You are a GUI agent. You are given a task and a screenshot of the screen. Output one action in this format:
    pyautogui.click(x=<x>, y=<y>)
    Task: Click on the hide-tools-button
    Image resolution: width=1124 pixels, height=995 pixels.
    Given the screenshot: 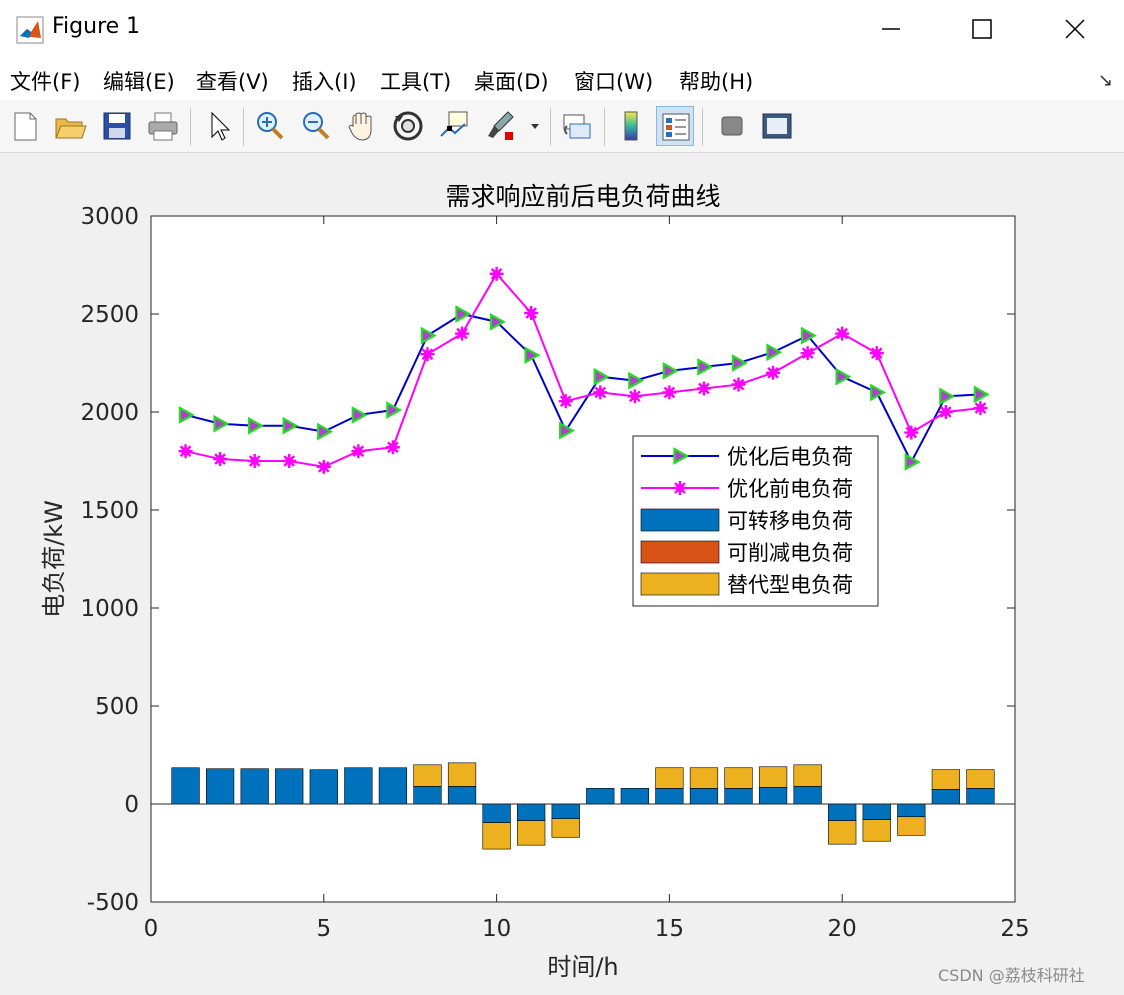 What is the action you would take?
    pyautogui.click(x=732, y=126)
    